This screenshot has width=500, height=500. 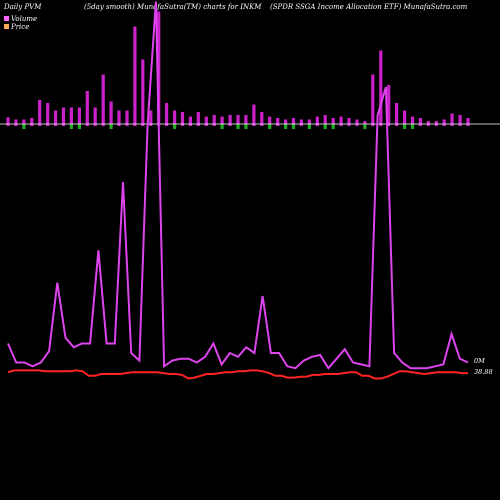 What do you see at coordinates (479, 361) in the screenshot?
I see `volume-end-label: 0M` at bounding box center [479, 361].